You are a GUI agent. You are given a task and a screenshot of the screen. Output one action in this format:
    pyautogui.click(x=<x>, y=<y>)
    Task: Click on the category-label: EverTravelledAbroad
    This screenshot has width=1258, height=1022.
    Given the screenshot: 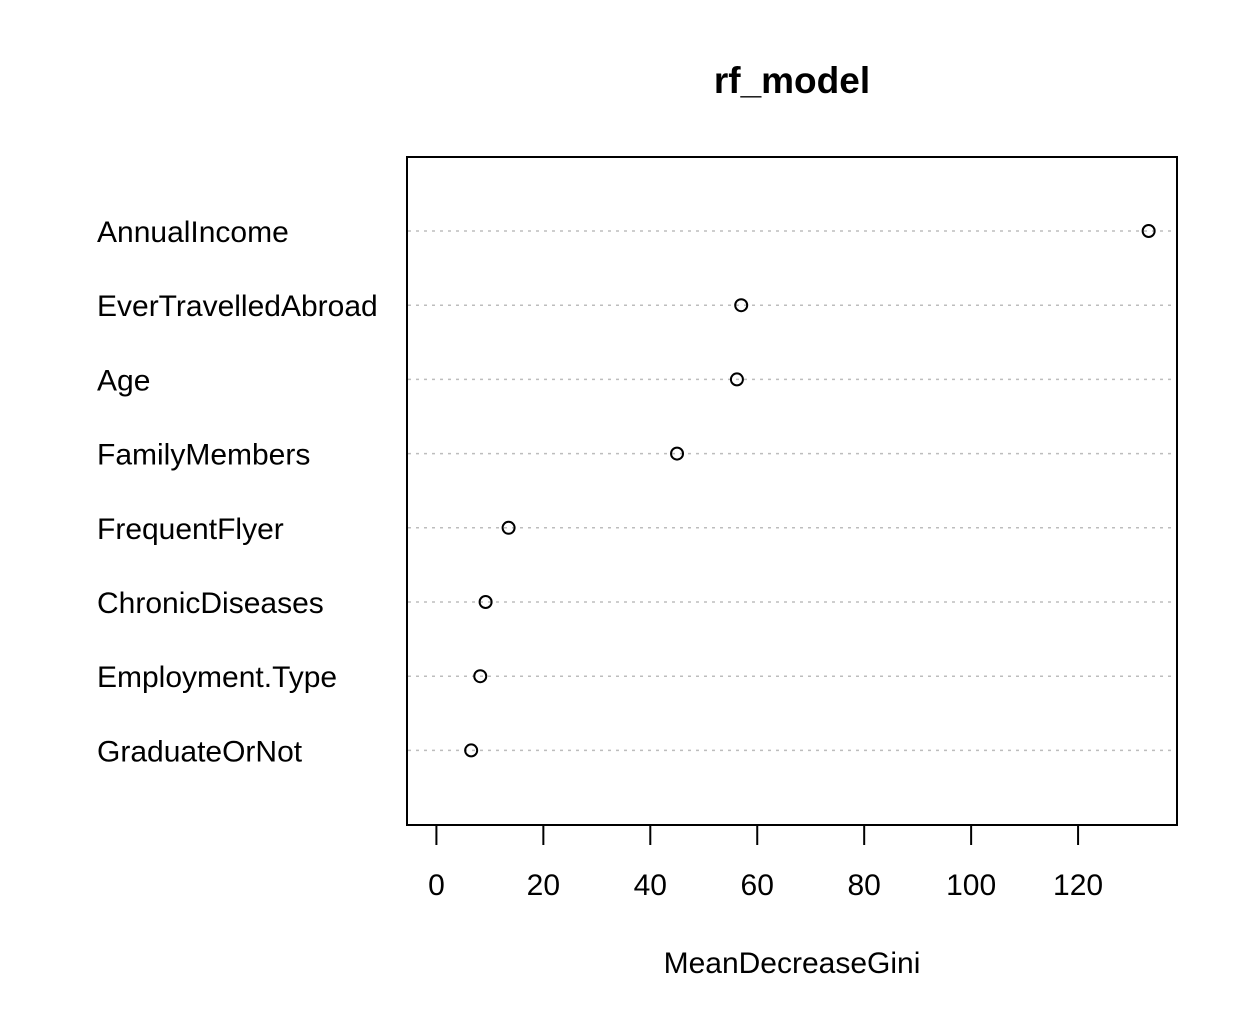 What is the action you would take?
    pyautogui.click(x=237, y=306)
    